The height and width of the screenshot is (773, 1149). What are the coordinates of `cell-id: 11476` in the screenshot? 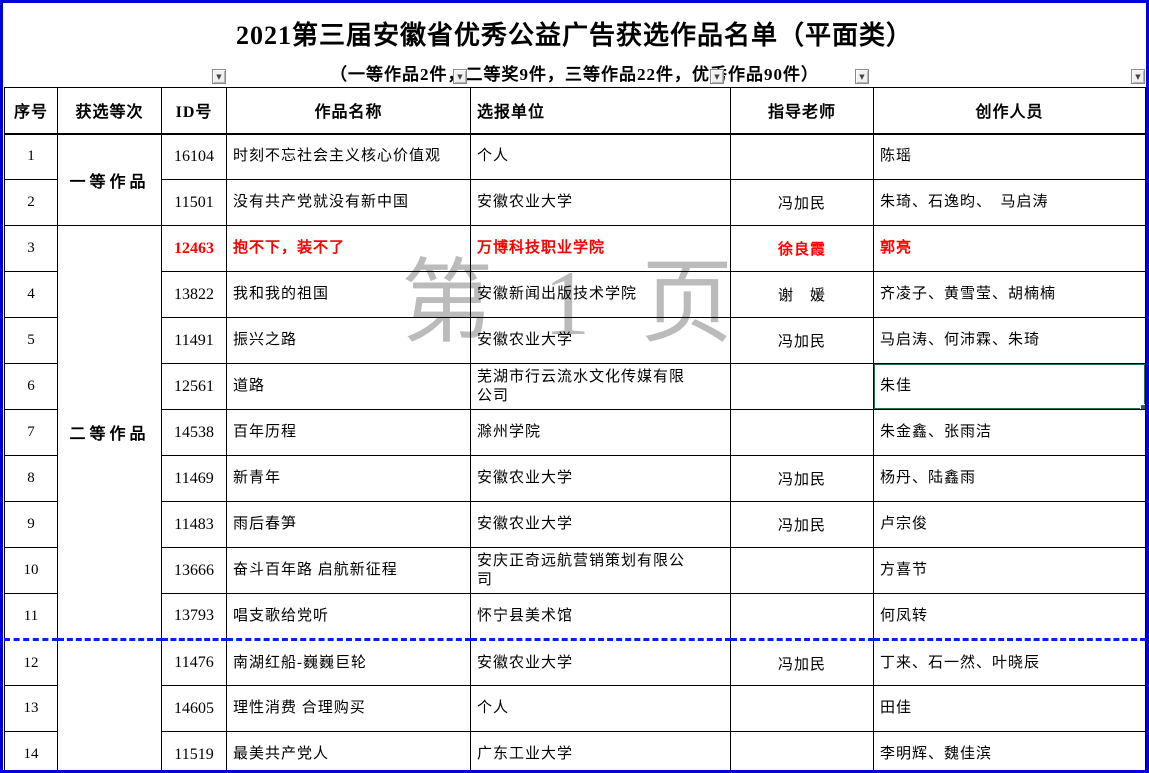 It's located at (194, 662).